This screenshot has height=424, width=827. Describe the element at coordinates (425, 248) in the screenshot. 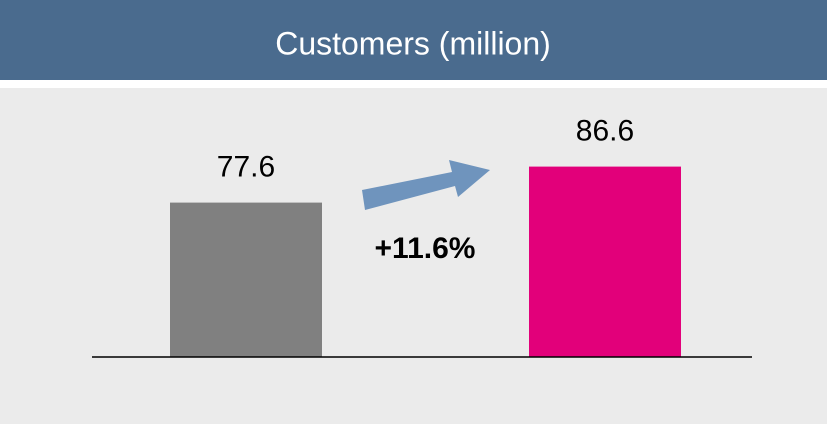

I see `annotation: +11.6%` at that location.